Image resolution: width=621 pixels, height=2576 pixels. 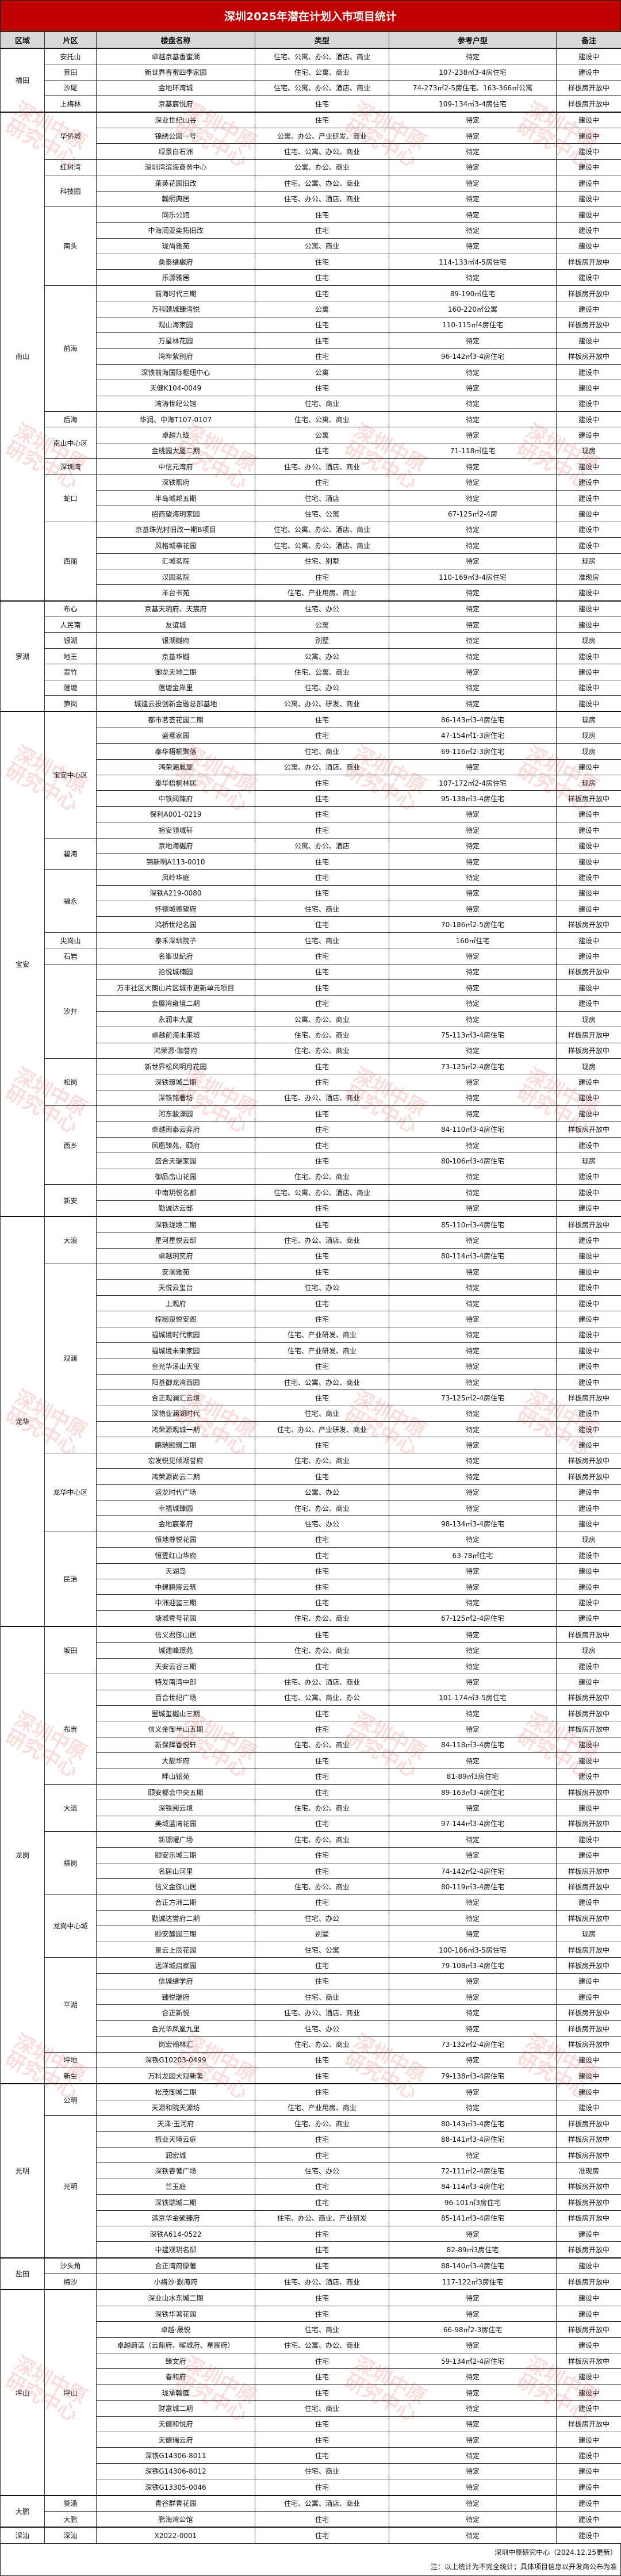 I want to click on table-row: 莲塘莲塘金岸里住宅、办公待定建设中, so click(x=311, y=687).